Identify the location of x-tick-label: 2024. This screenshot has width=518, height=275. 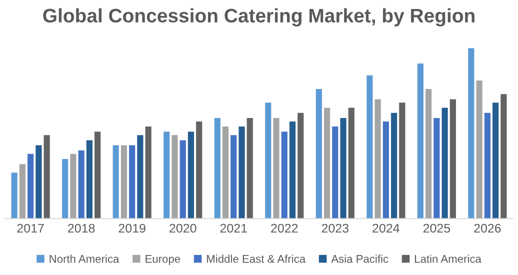
(386, 228).